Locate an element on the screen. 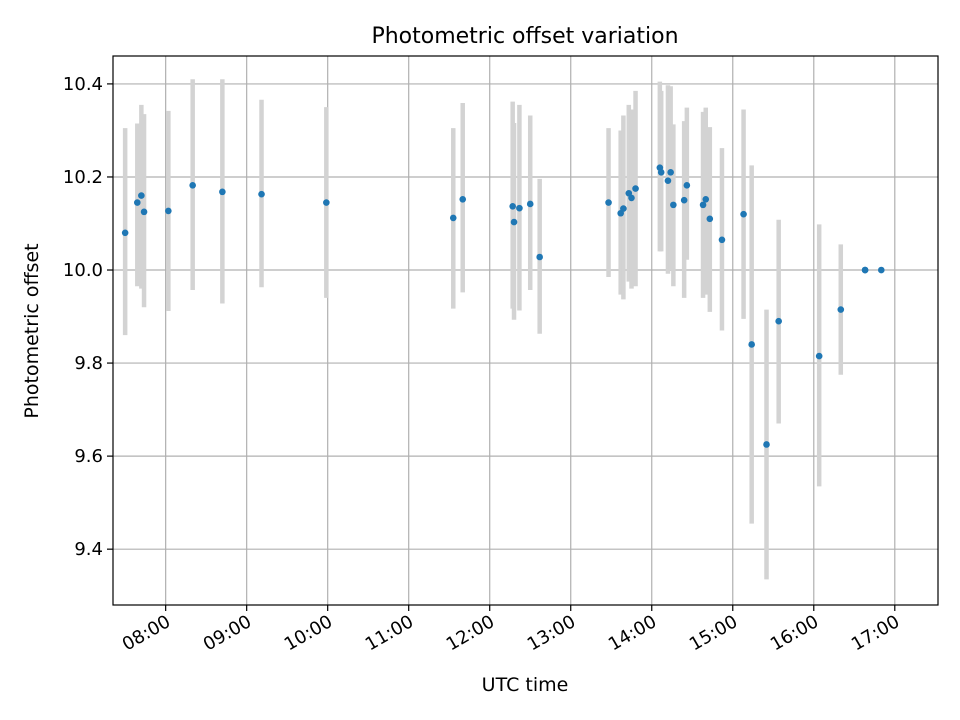 The width and height of the screenshot is (960, 720). x-axis-label: UTC time is located at coordinates (525, 685).